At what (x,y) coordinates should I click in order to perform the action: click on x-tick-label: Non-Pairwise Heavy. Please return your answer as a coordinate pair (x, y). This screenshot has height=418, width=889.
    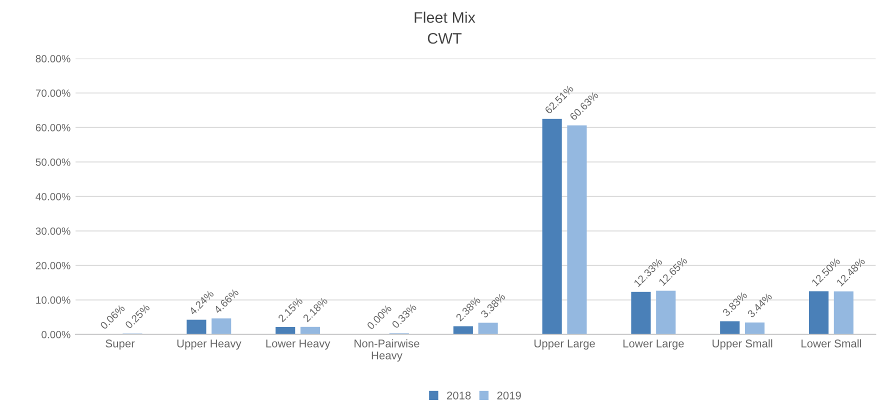
    Looking at the image, I should click on (387, 350).